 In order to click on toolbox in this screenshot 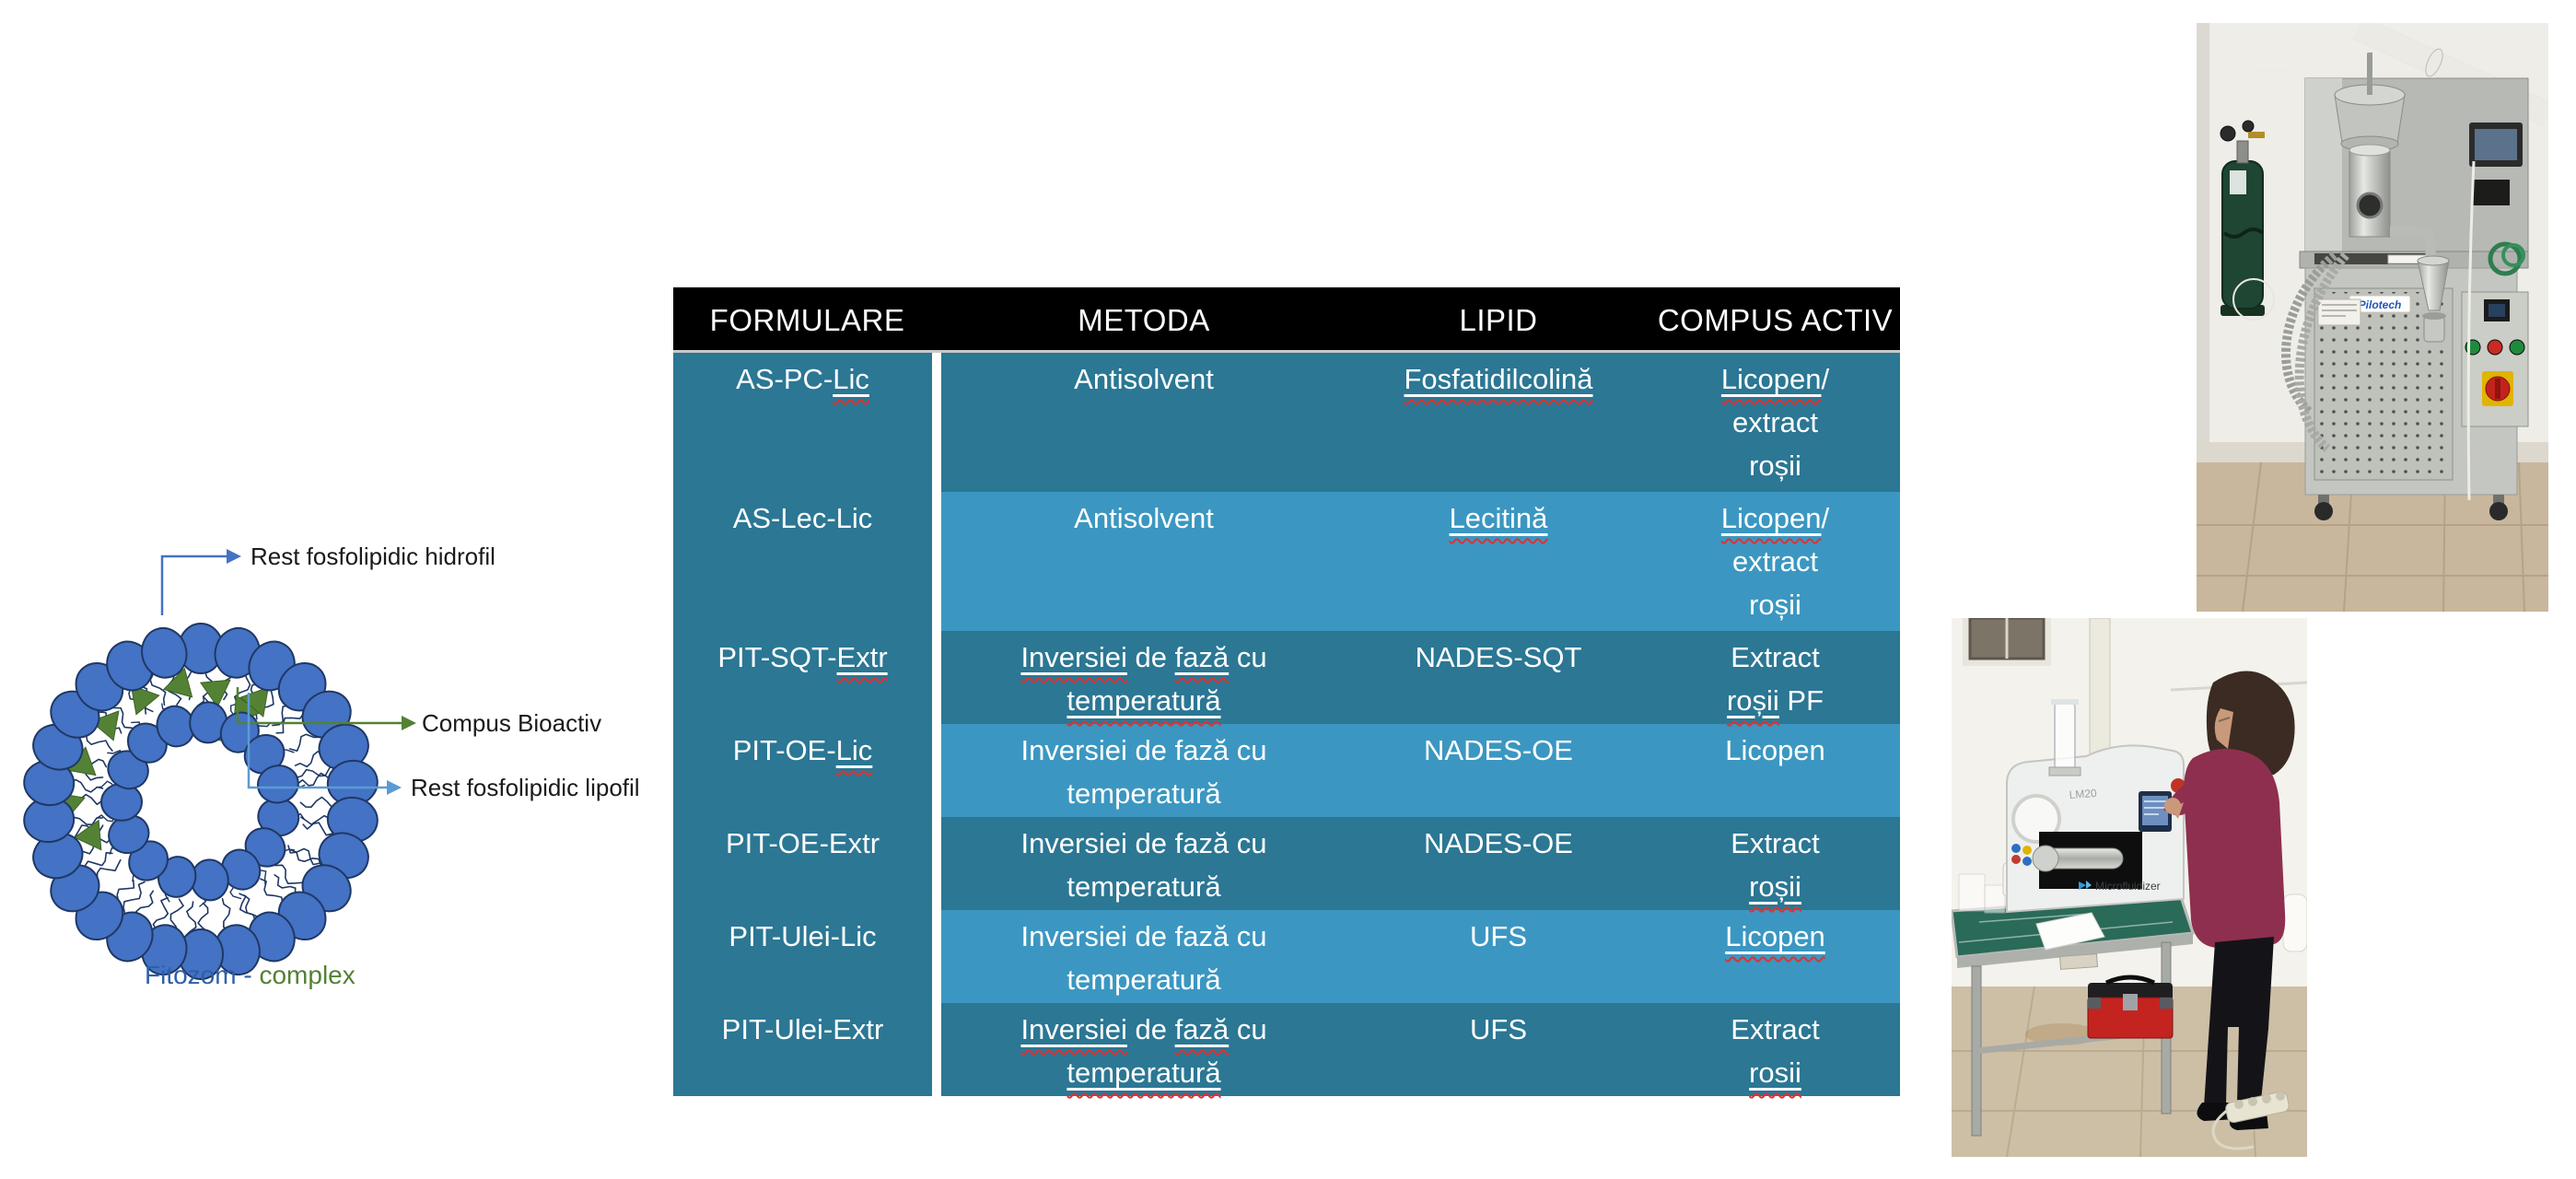, I will do `click(2130, 1007)`.